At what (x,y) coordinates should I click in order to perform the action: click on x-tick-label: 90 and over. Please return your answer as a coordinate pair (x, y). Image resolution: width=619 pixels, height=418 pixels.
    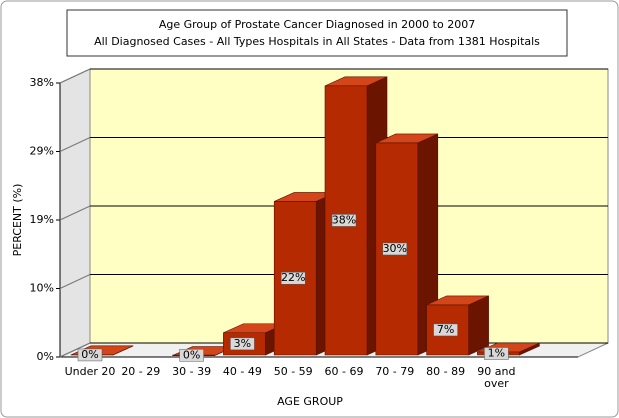
    Looking at the image, I should click on (496, 377).